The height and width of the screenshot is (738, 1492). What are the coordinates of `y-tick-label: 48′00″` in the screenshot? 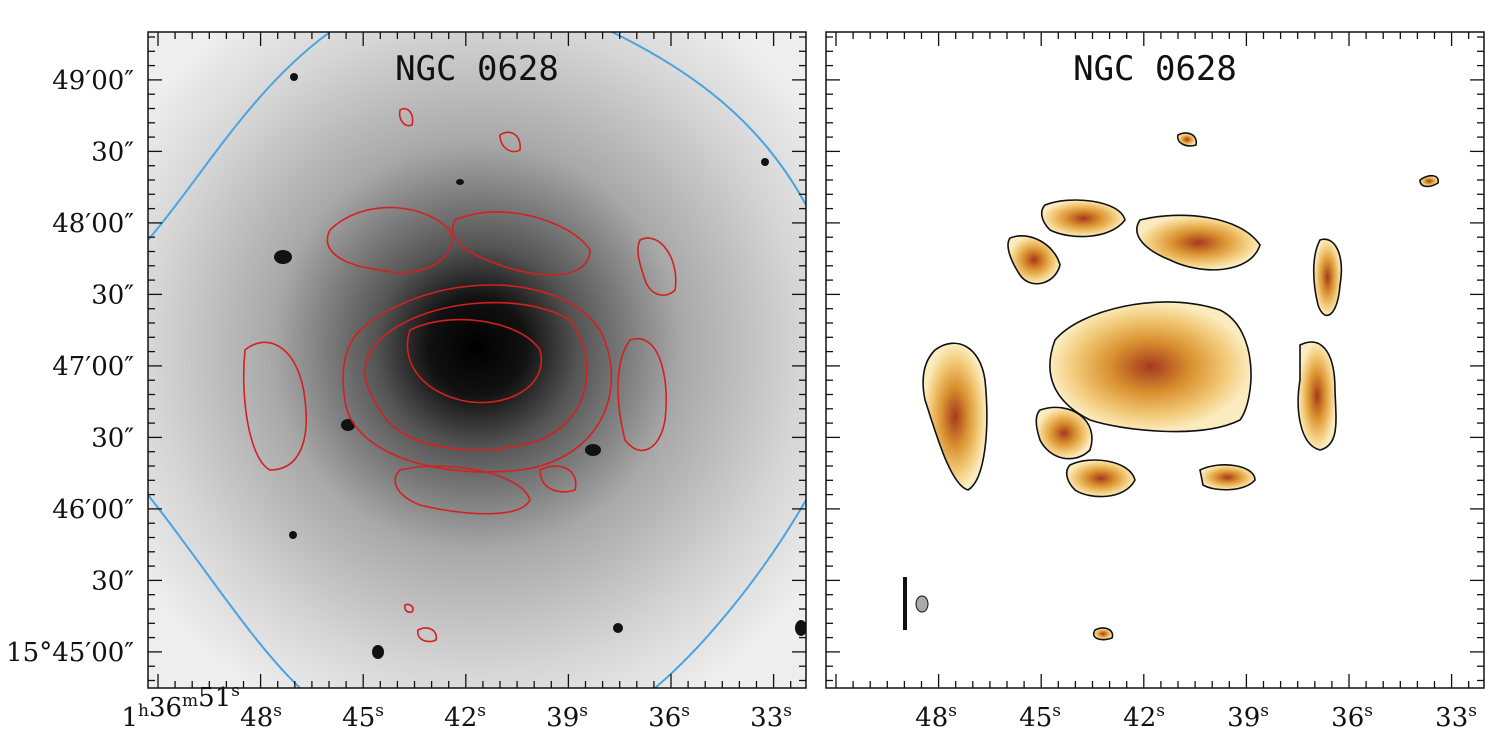 It's located at (93, 224).